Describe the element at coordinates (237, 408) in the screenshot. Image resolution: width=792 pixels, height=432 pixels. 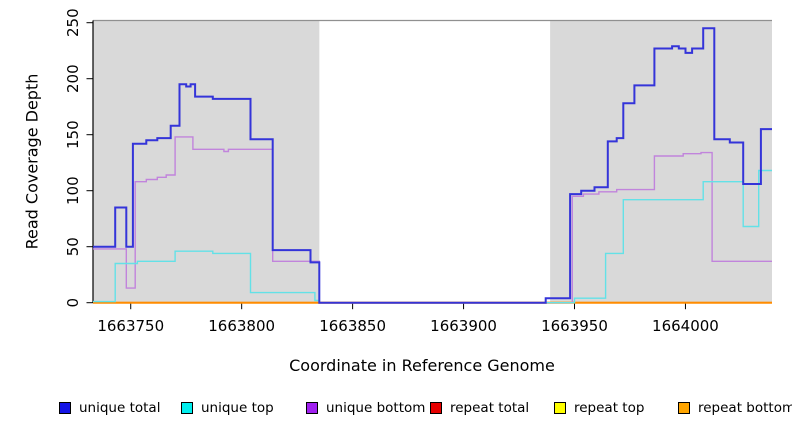
I see `legend-label: unique top` at that location.